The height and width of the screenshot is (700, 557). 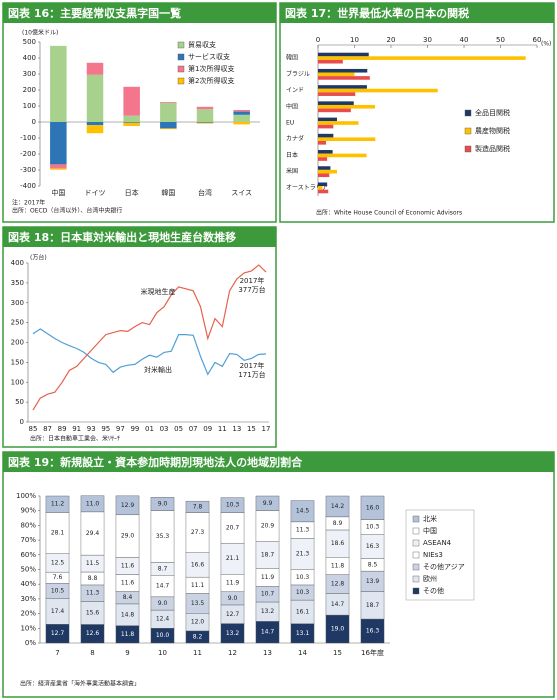 I want to click on y-tick-label: 米国, so click(x=292, y=171).